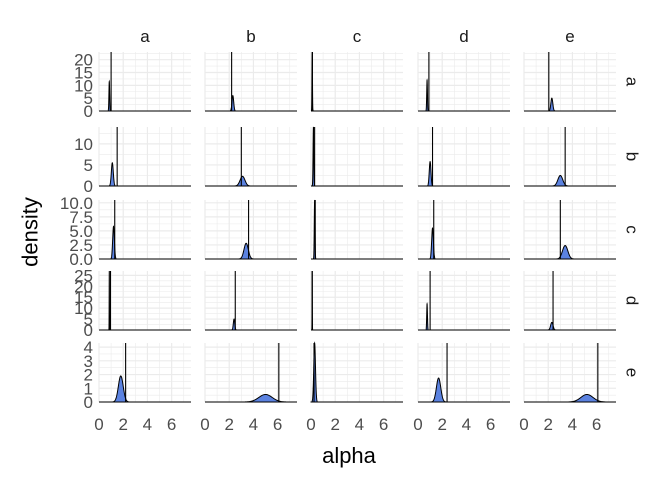 This screenshot has width=672, height=485. Describe the element at coordinates (145, 174) in the screenshot. I see `density-area-b-a` at that location.